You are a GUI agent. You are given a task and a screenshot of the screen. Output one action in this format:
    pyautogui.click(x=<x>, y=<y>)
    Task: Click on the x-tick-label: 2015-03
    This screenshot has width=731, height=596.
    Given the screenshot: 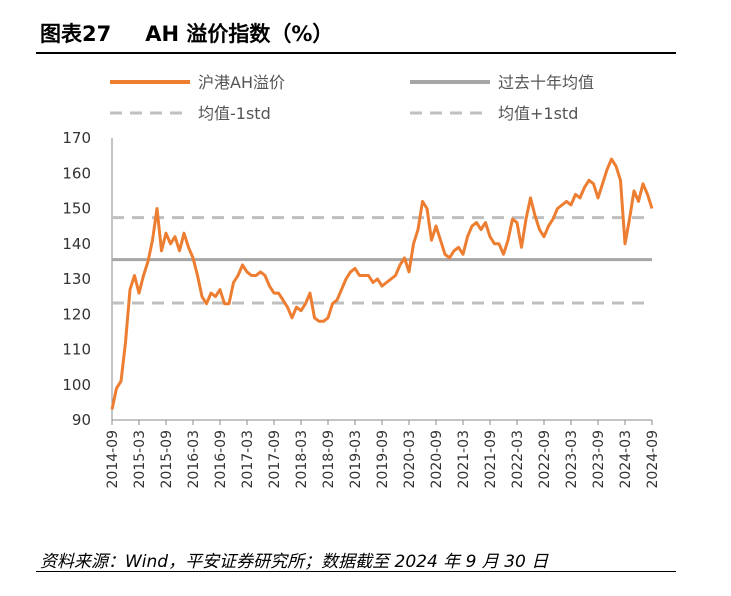 What is the action you would take?
    pyautogui.click(x=140, y=459)
    